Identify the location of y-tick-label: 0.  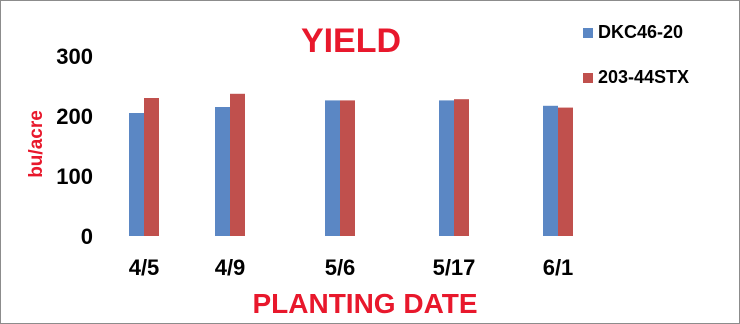
(87, 236).